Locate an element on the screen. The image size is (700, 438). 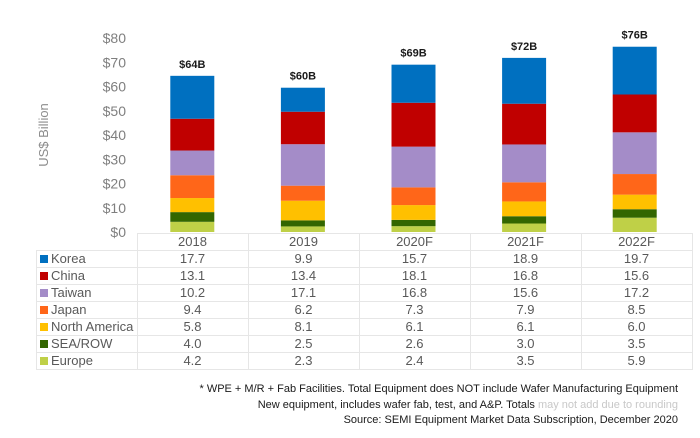
bar-segment-china-2020f is located at coordinates (413, 124).